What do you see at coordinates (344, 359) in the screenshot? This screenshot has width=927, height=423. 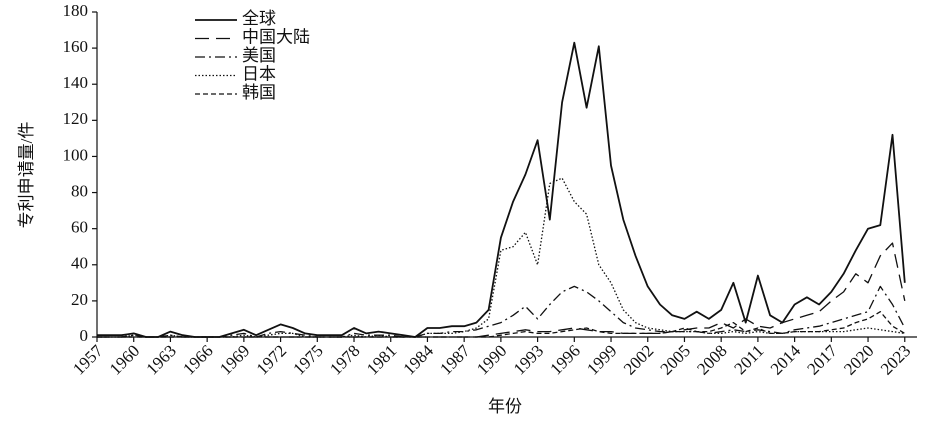 I see `x-tick-label: 1978` at bounding box center [344, 359].